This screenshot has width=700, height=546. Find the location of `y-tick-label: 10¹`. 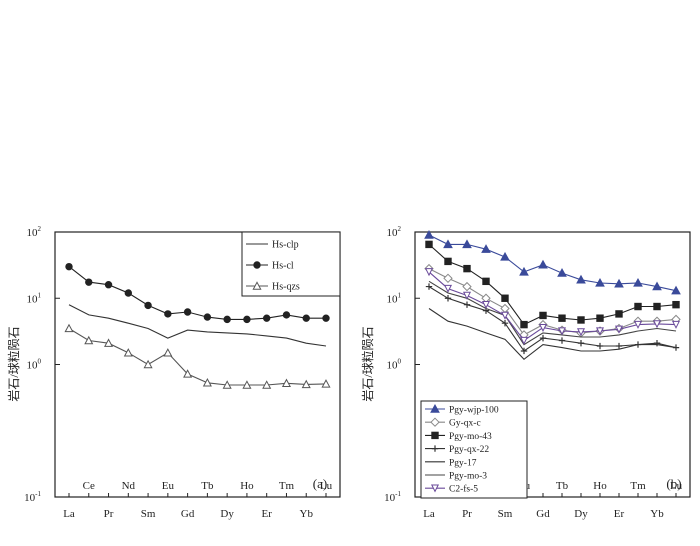

y-tick-label: 10¹ is located at coordinates (394, 298).